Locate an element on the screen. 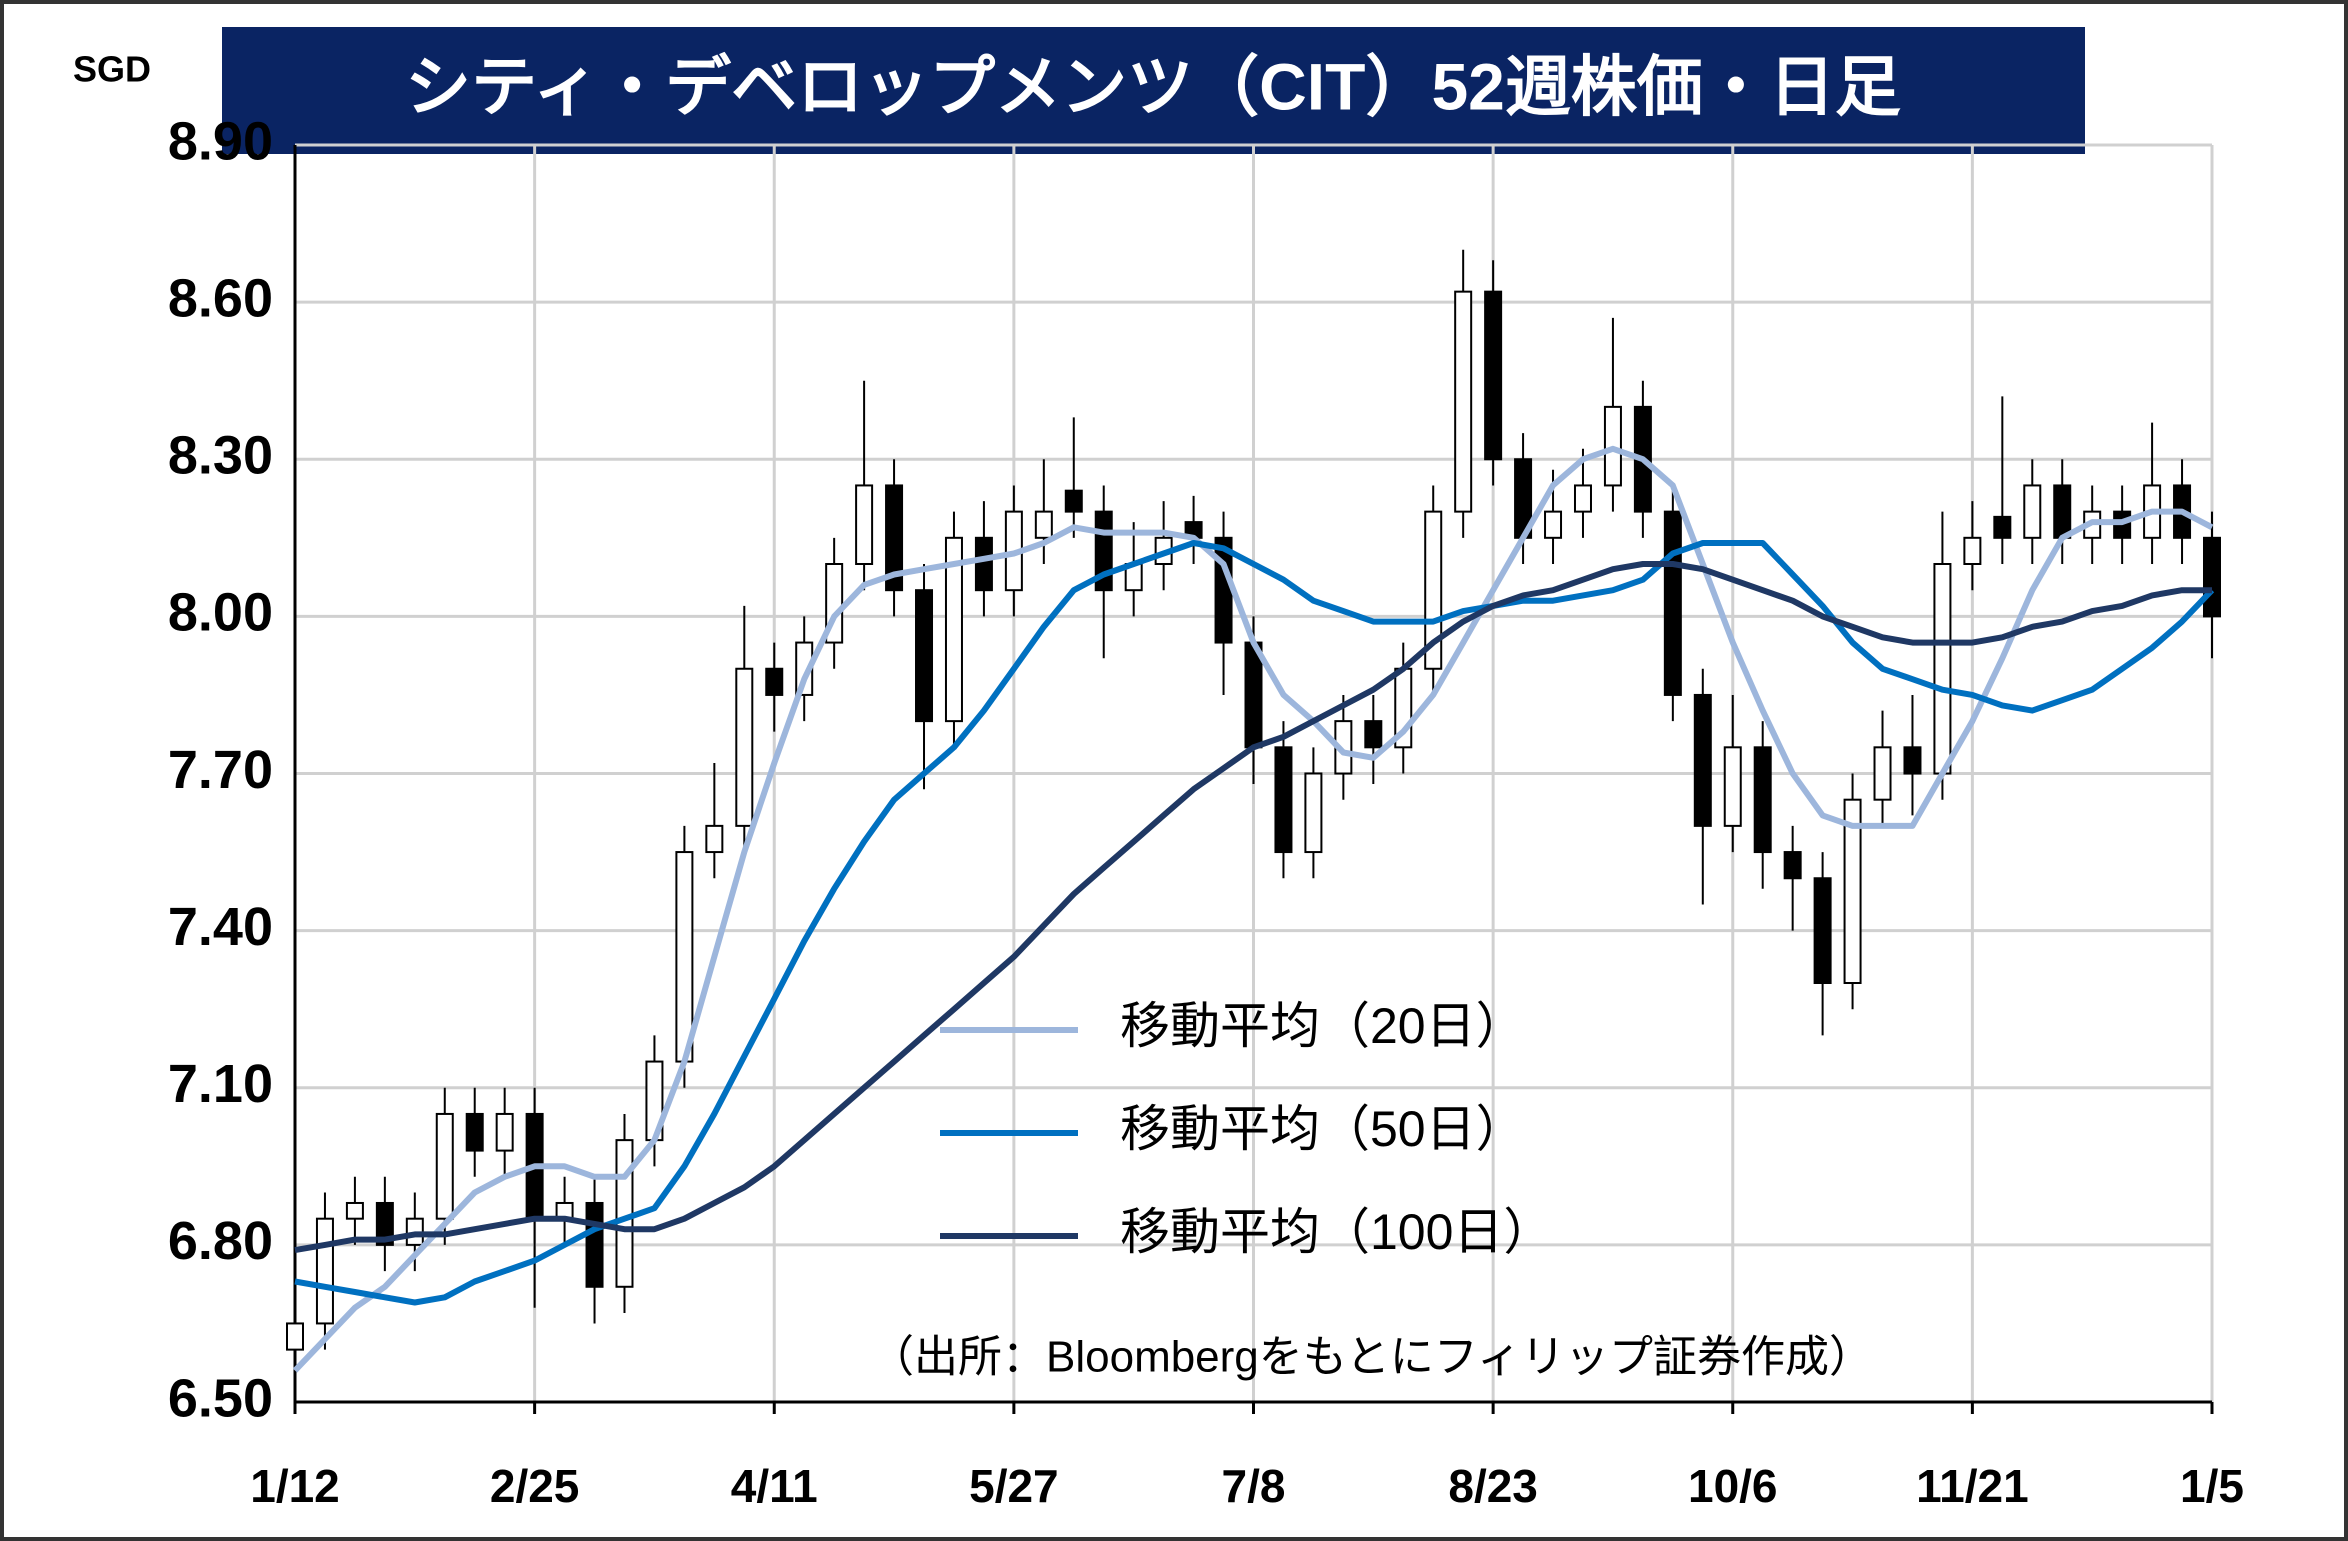 The width and height of the screenshot is (2348, 1541). x-tick-label: 10/6 is located at coordinates (1733, 1486).